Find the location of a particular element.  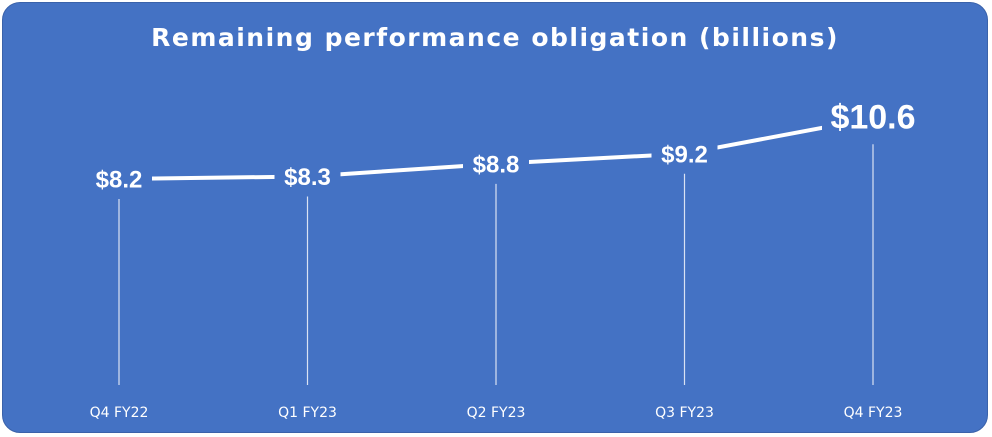

data-label: $9.2 is located at coordinates (684, 154).